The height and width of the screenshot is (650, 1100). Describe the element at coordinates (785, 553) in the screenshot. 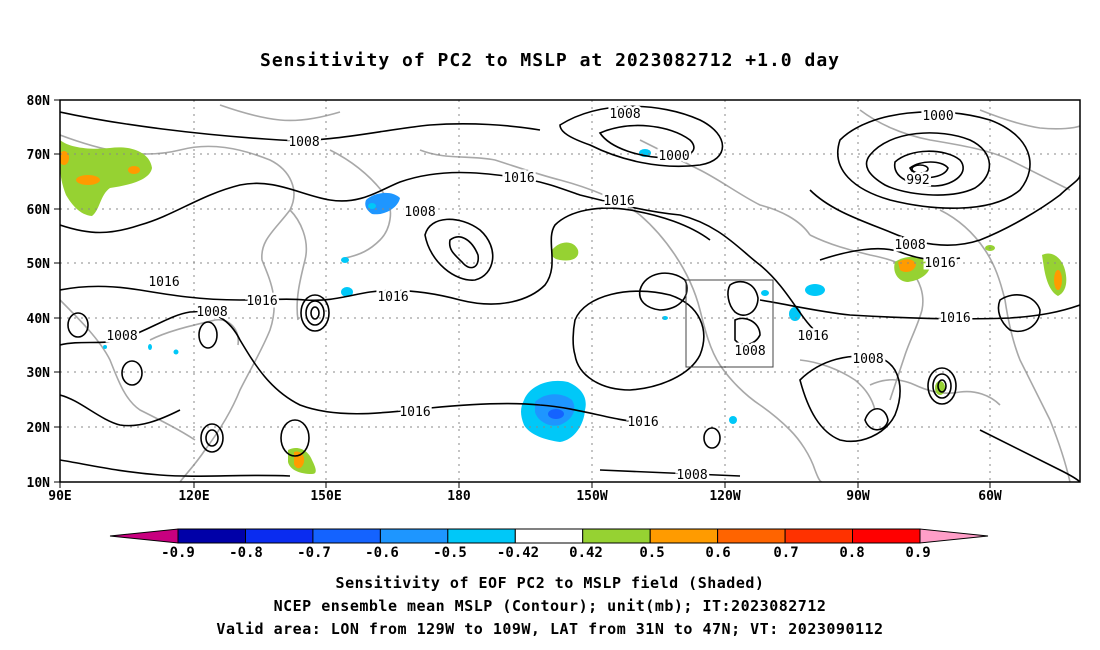

I see `colorbar-label: 0.7` at that location.